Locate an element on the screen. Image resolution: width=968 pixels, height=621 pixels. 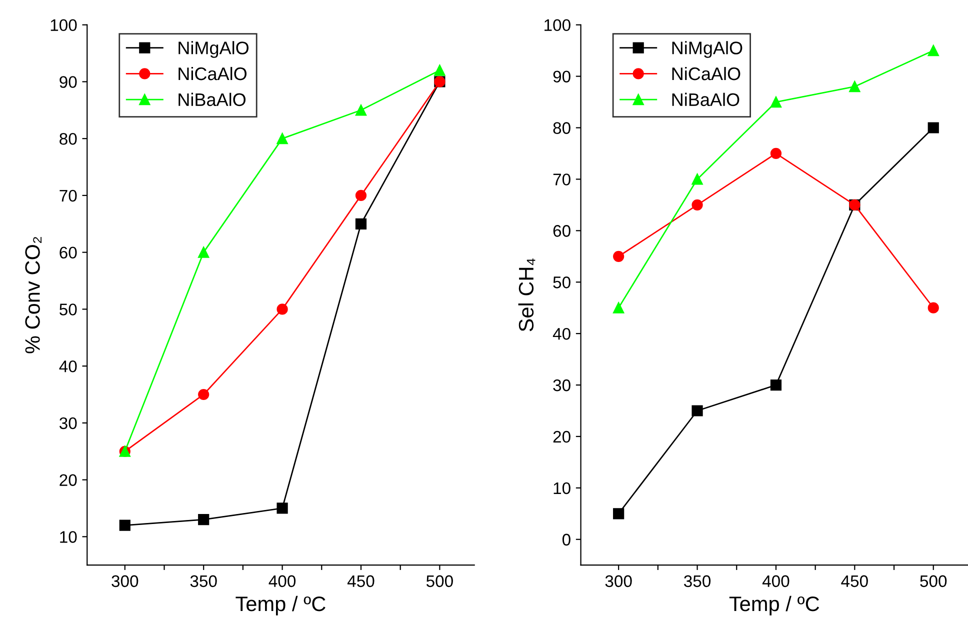
y-tick-label: 0 is located at coordinates (566, 540).